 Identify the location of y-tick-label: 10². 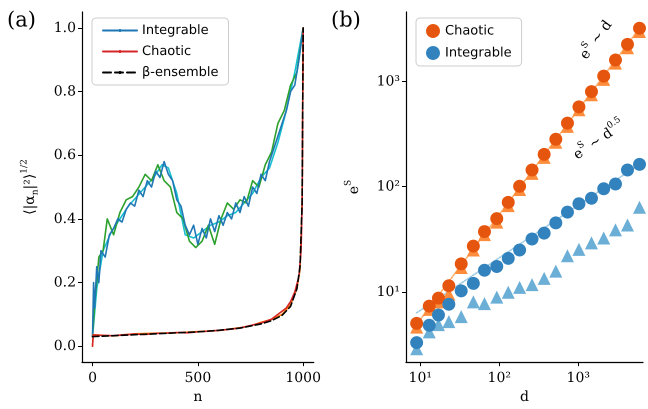
(388, 186).